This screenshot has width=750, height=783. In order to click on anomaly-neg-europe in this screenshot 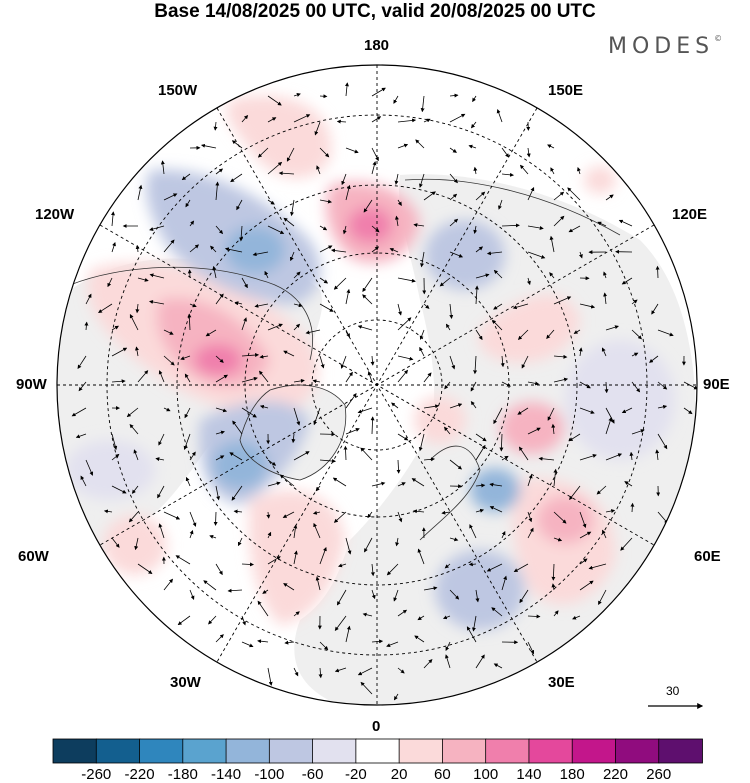, I will do `click(480, 590)`.